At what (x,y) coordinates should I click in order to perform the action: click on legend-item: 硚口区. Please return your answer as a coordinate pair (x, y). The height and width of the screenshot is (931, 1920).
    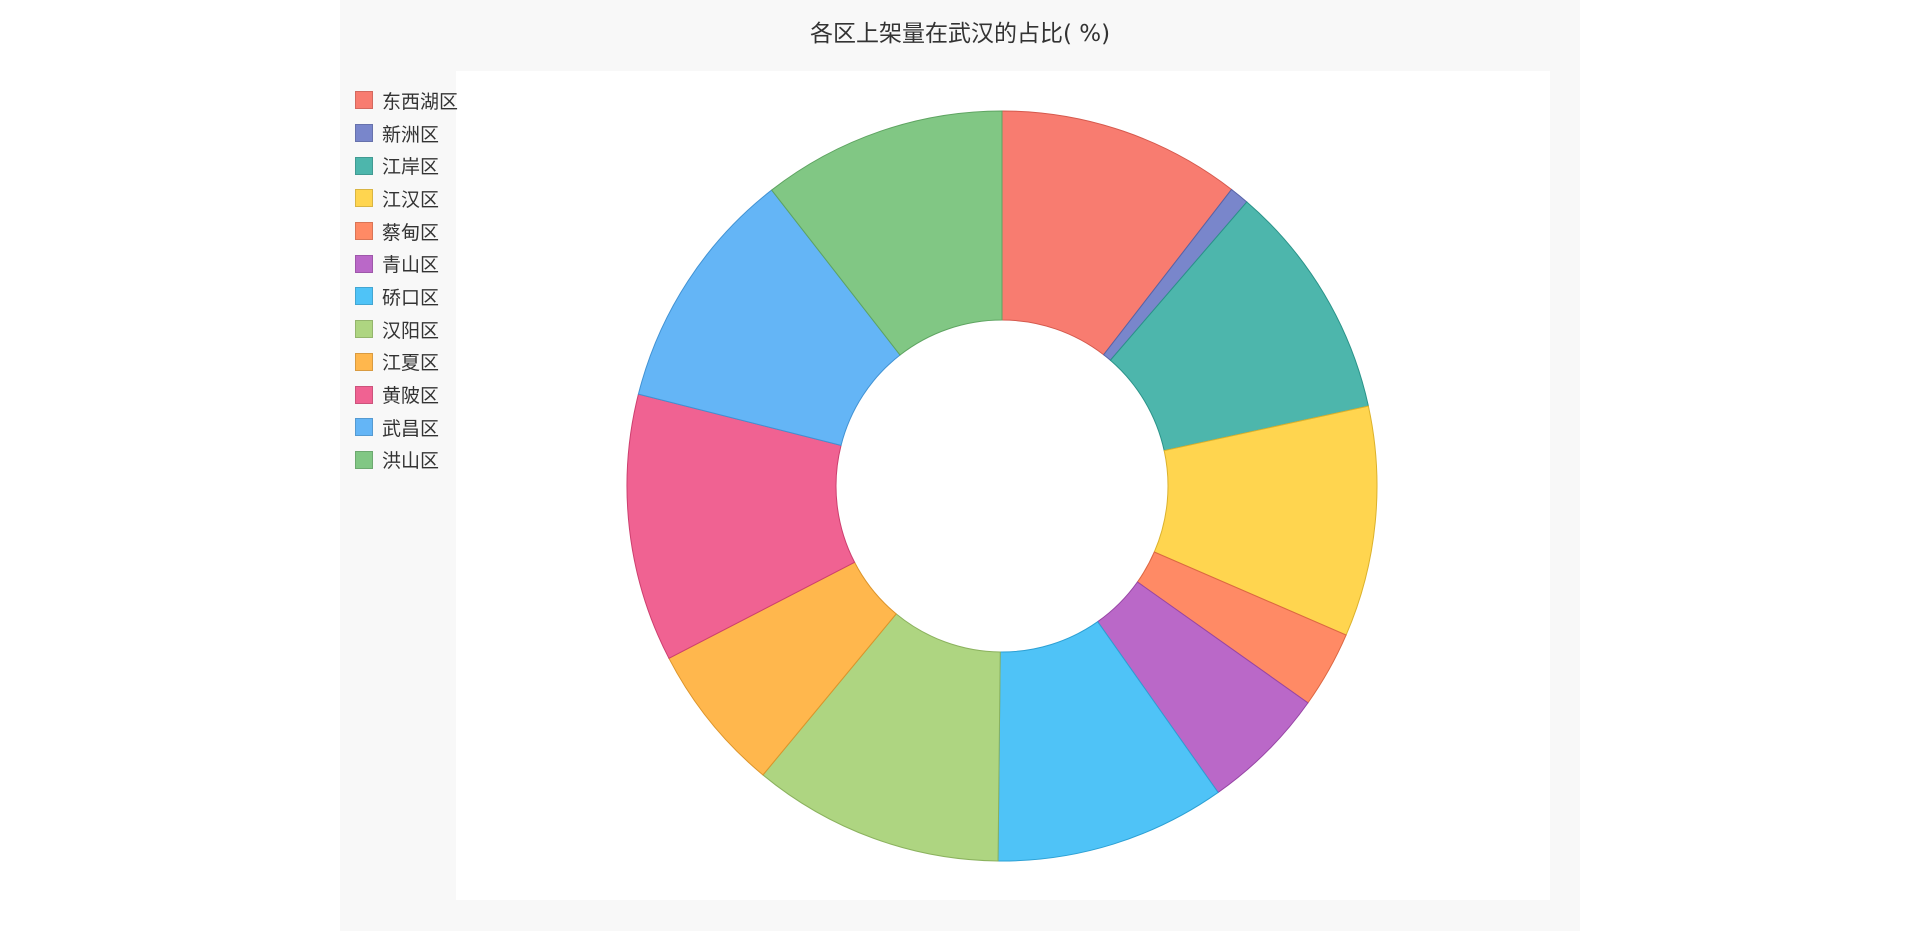
    Looking at the image, I should click on (406, 296).